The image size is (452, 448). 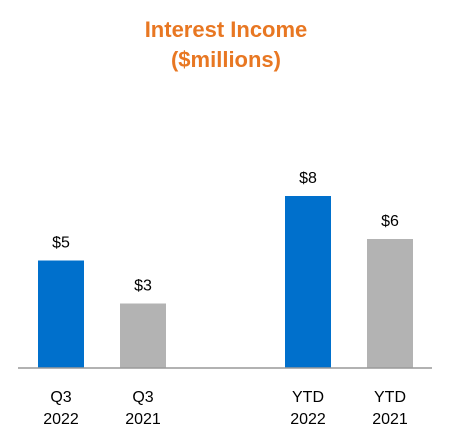 I want to click on category-label-line1-0: Q3, so click(x=60, y=397).